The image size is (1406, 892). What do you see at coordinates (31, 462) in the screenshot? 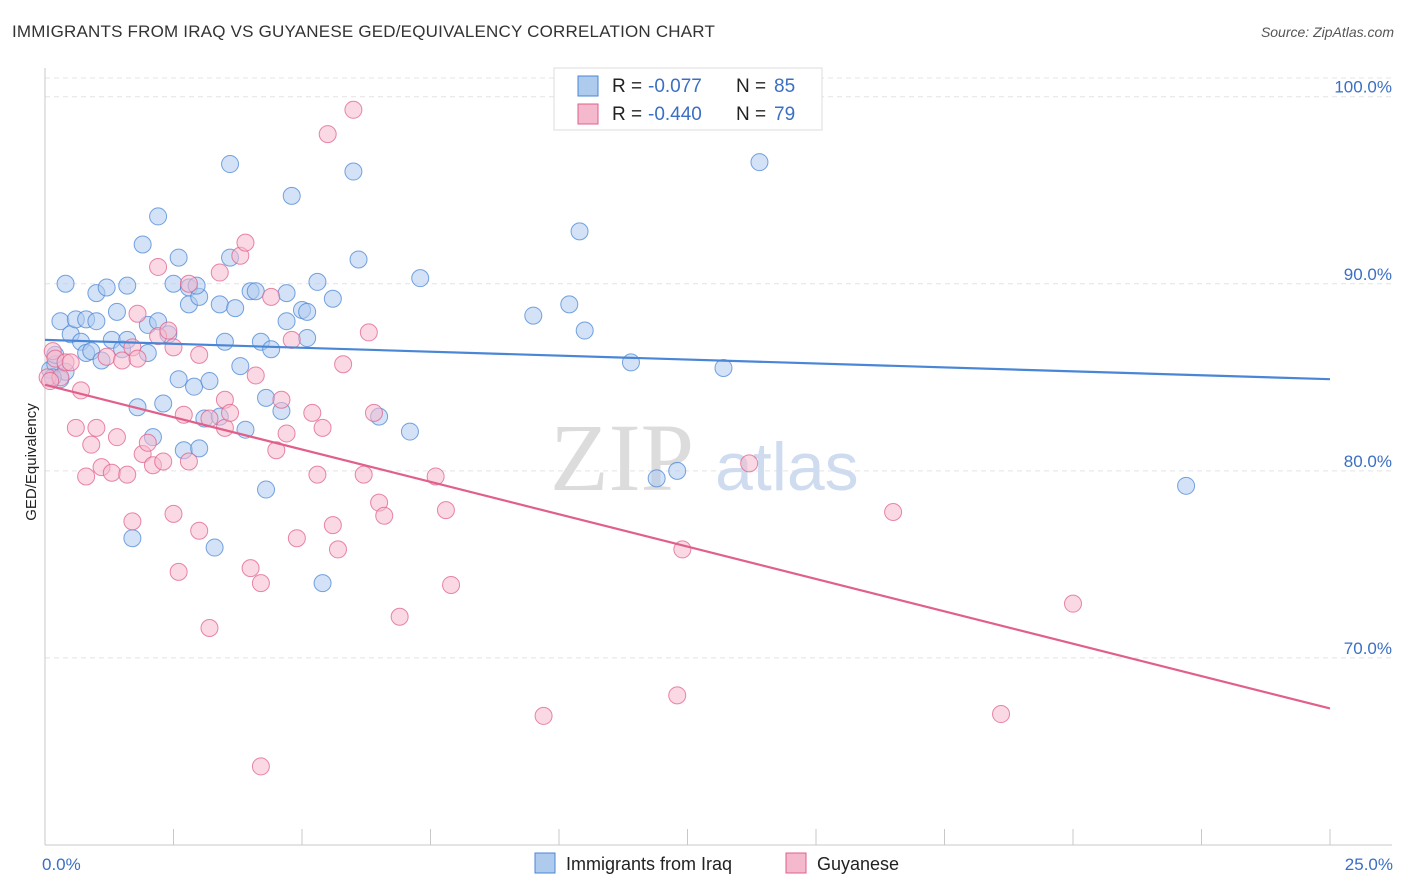
I see `y-axis-title: GED/Equivalency` at bounding box center [31, 462].